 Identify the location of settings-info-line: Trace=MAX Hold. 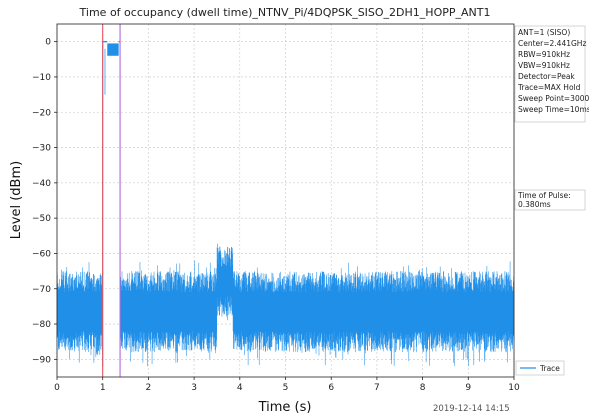
(549, 87).